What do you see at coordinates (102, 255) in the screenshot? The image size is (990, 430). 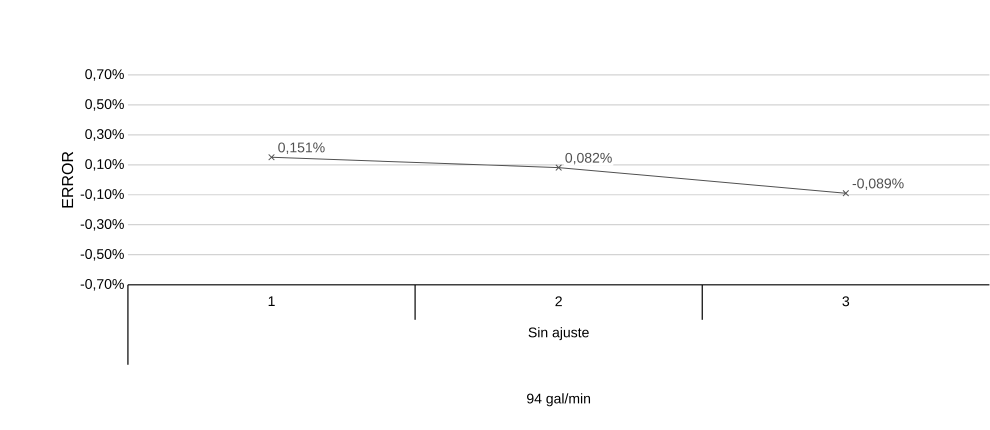 I see `y-tick-label: -0,50%` at bounding box center [102, 255].